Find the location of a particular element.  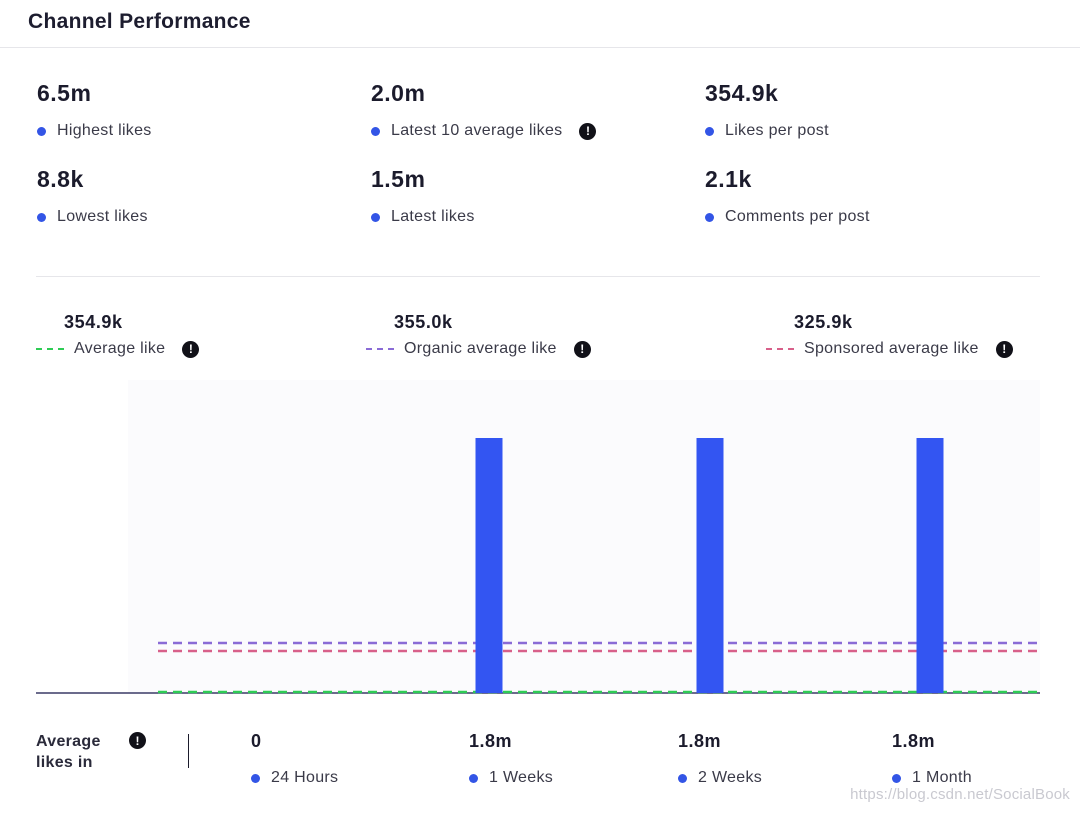

stat-latest-likes: 1.5m Latest likes is located at coordinates (521, 201).